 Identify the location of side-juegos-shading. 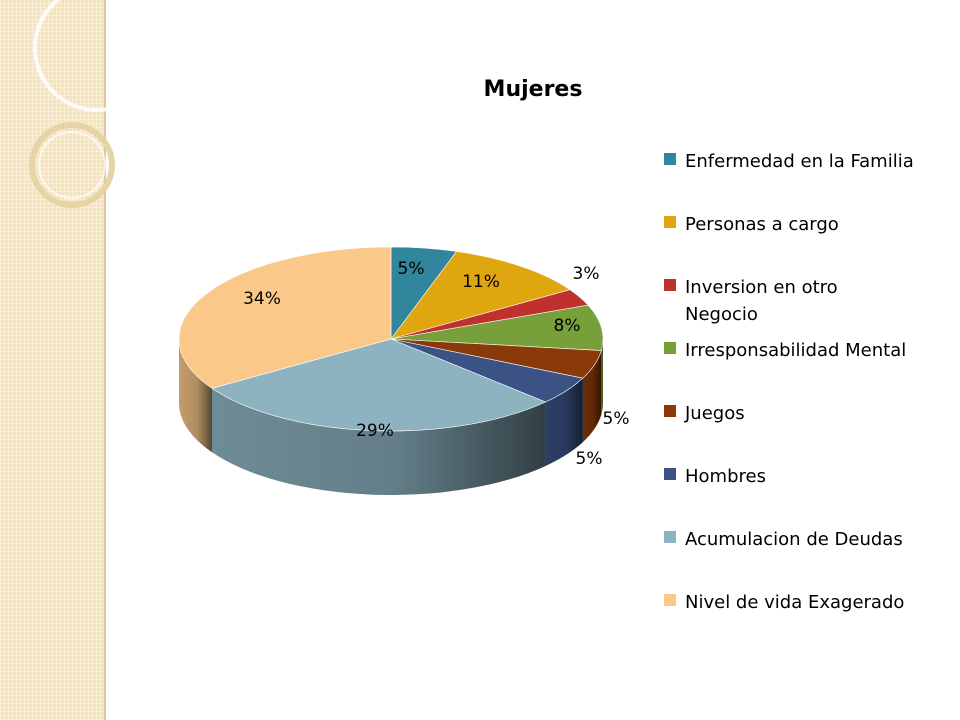
(592, 396).